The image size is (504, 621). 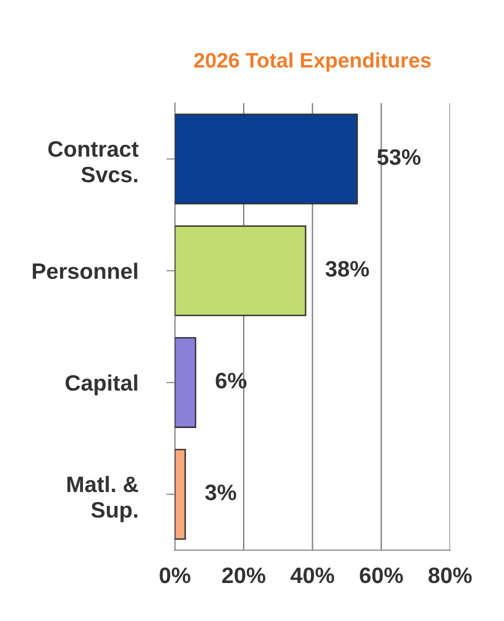 What do you see at coordinates (85, 271) in the screenshot?
I see `y-tick-label: Personnel` at bounding box center [85, 271].